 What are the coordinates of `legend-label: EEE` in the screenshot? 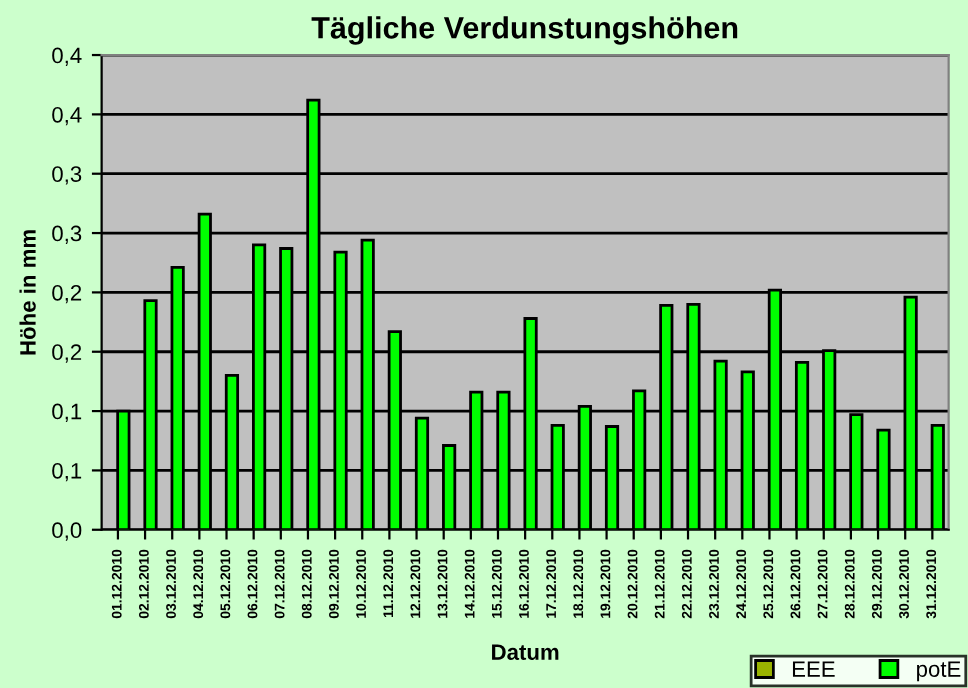 It's located at (813, 669).